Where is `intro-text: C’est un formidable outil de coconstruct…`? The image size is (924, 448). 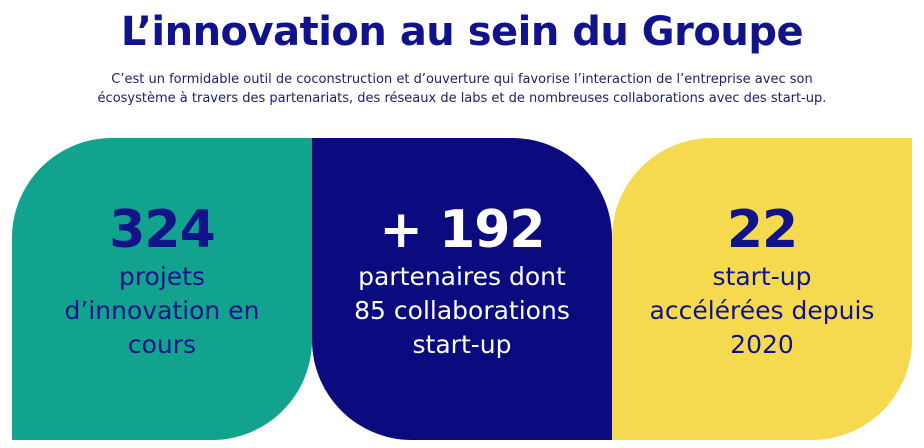
intro-text: C’est un formidable outil de coconstruct… is located at coordinates (462, 89).